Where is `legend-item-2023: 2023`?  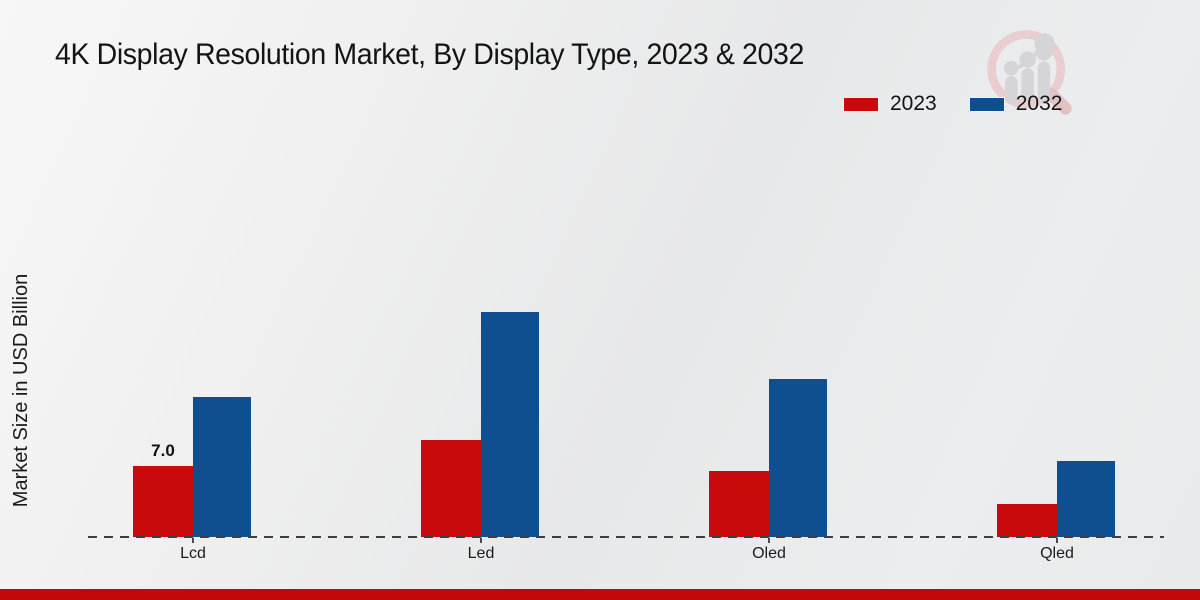
legend-item-2023: 2023 is located at coordinates (890, 104).